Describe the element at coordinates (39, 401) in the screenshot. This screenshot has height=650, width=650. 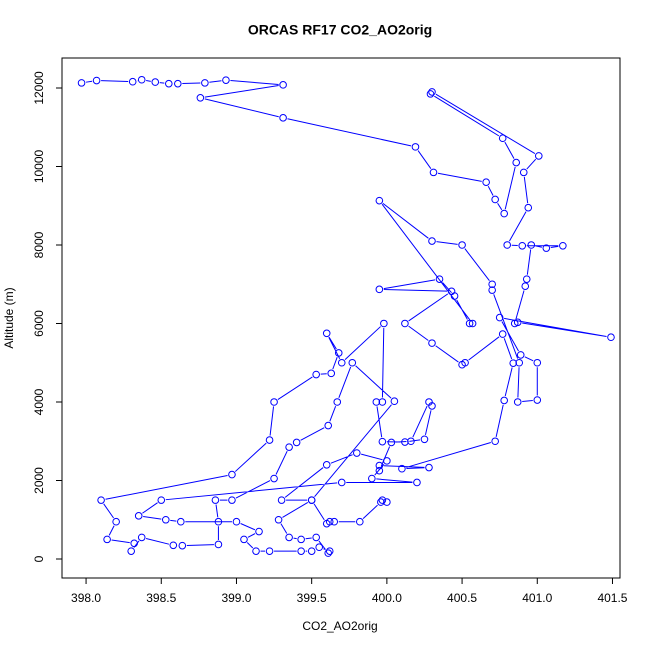
I see `y-tick-label: 4000` at that location.